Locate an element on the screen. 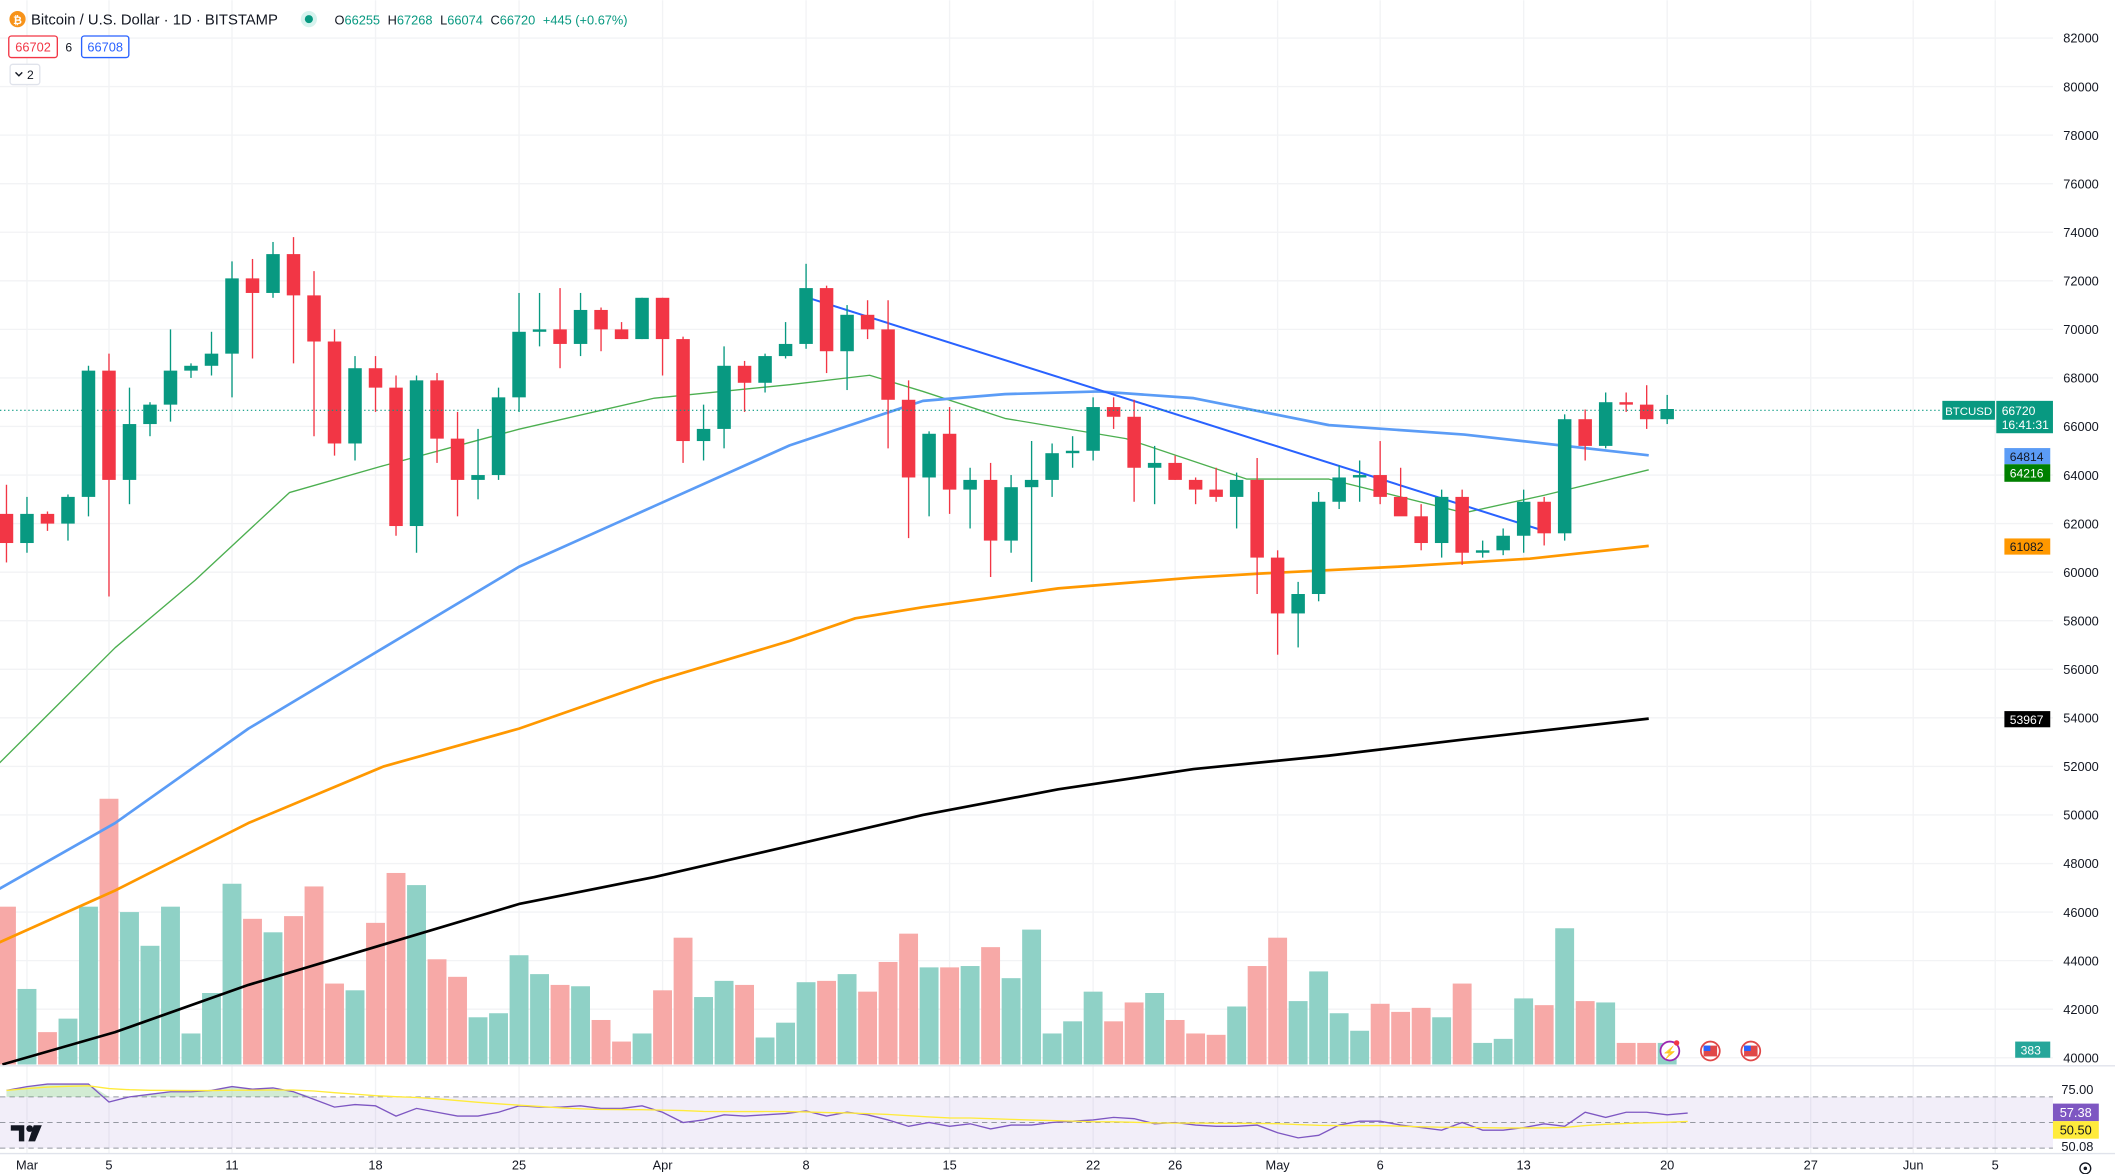 The image size is (2115, 1174). sell-button is located at coordinates (33, 47).